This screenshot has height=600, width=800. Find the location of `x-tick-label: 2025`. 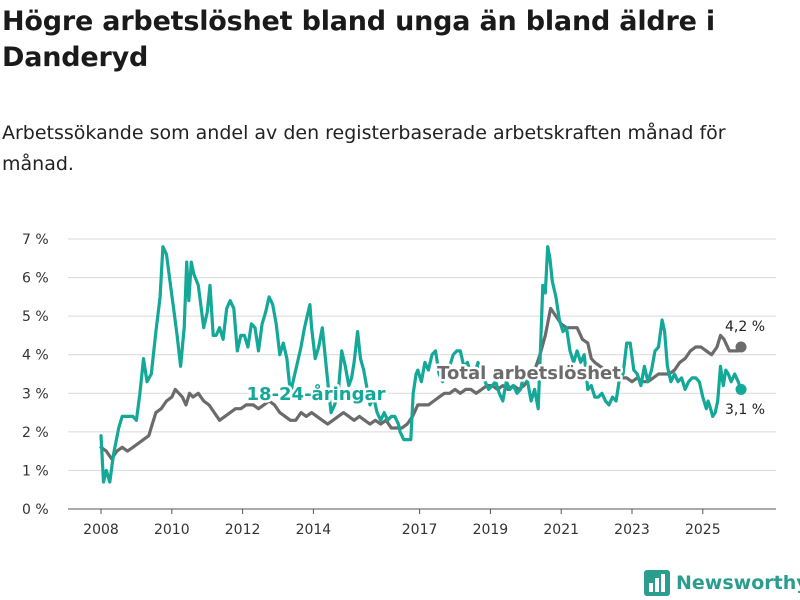

x-tick-label: 2025 is located at coordinates (703, 530).